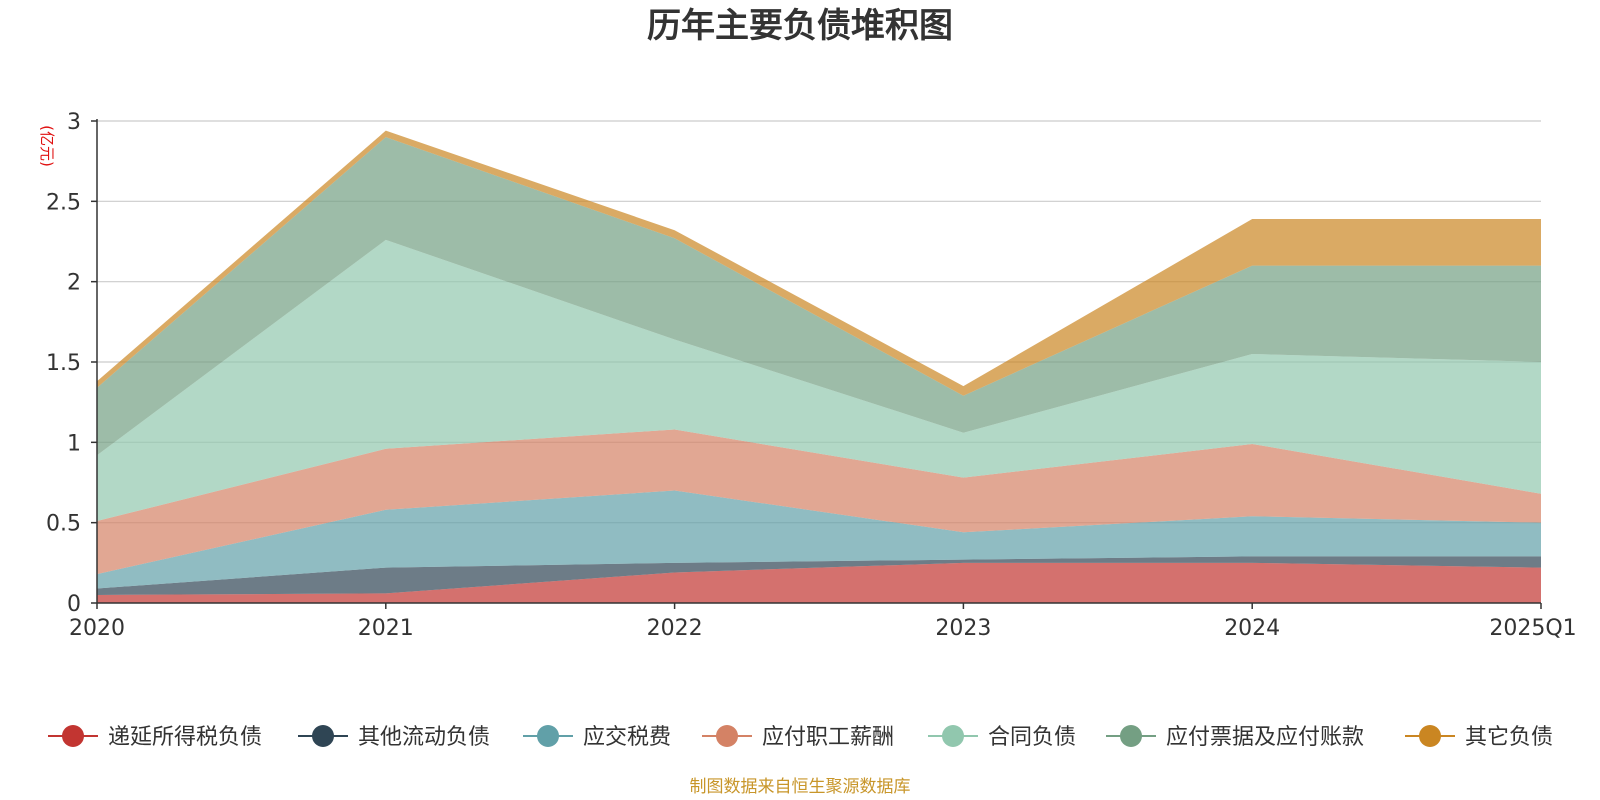  I want to click on legend-label-1: 其他流动负债, so click(424, 737).